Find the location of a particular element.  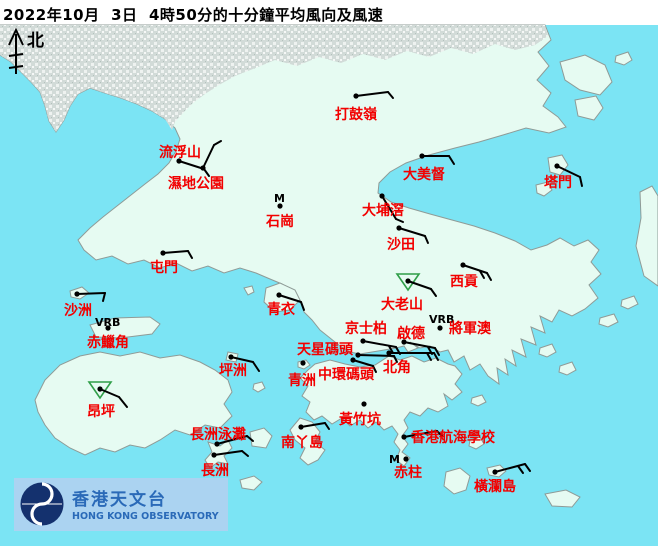

station-cheung-chau-beach: 長洲泳灘 is located at coordinates (222, 436).